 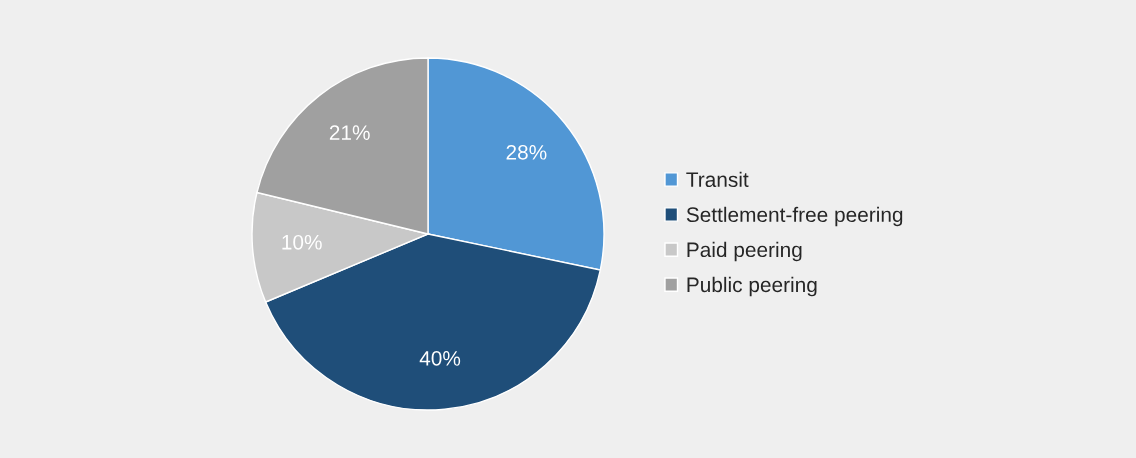 What do you see at coordinates (794, 216) in the screenshot?
I see `legend-label: Settlement-free peering` at bounding box center [794, 216].